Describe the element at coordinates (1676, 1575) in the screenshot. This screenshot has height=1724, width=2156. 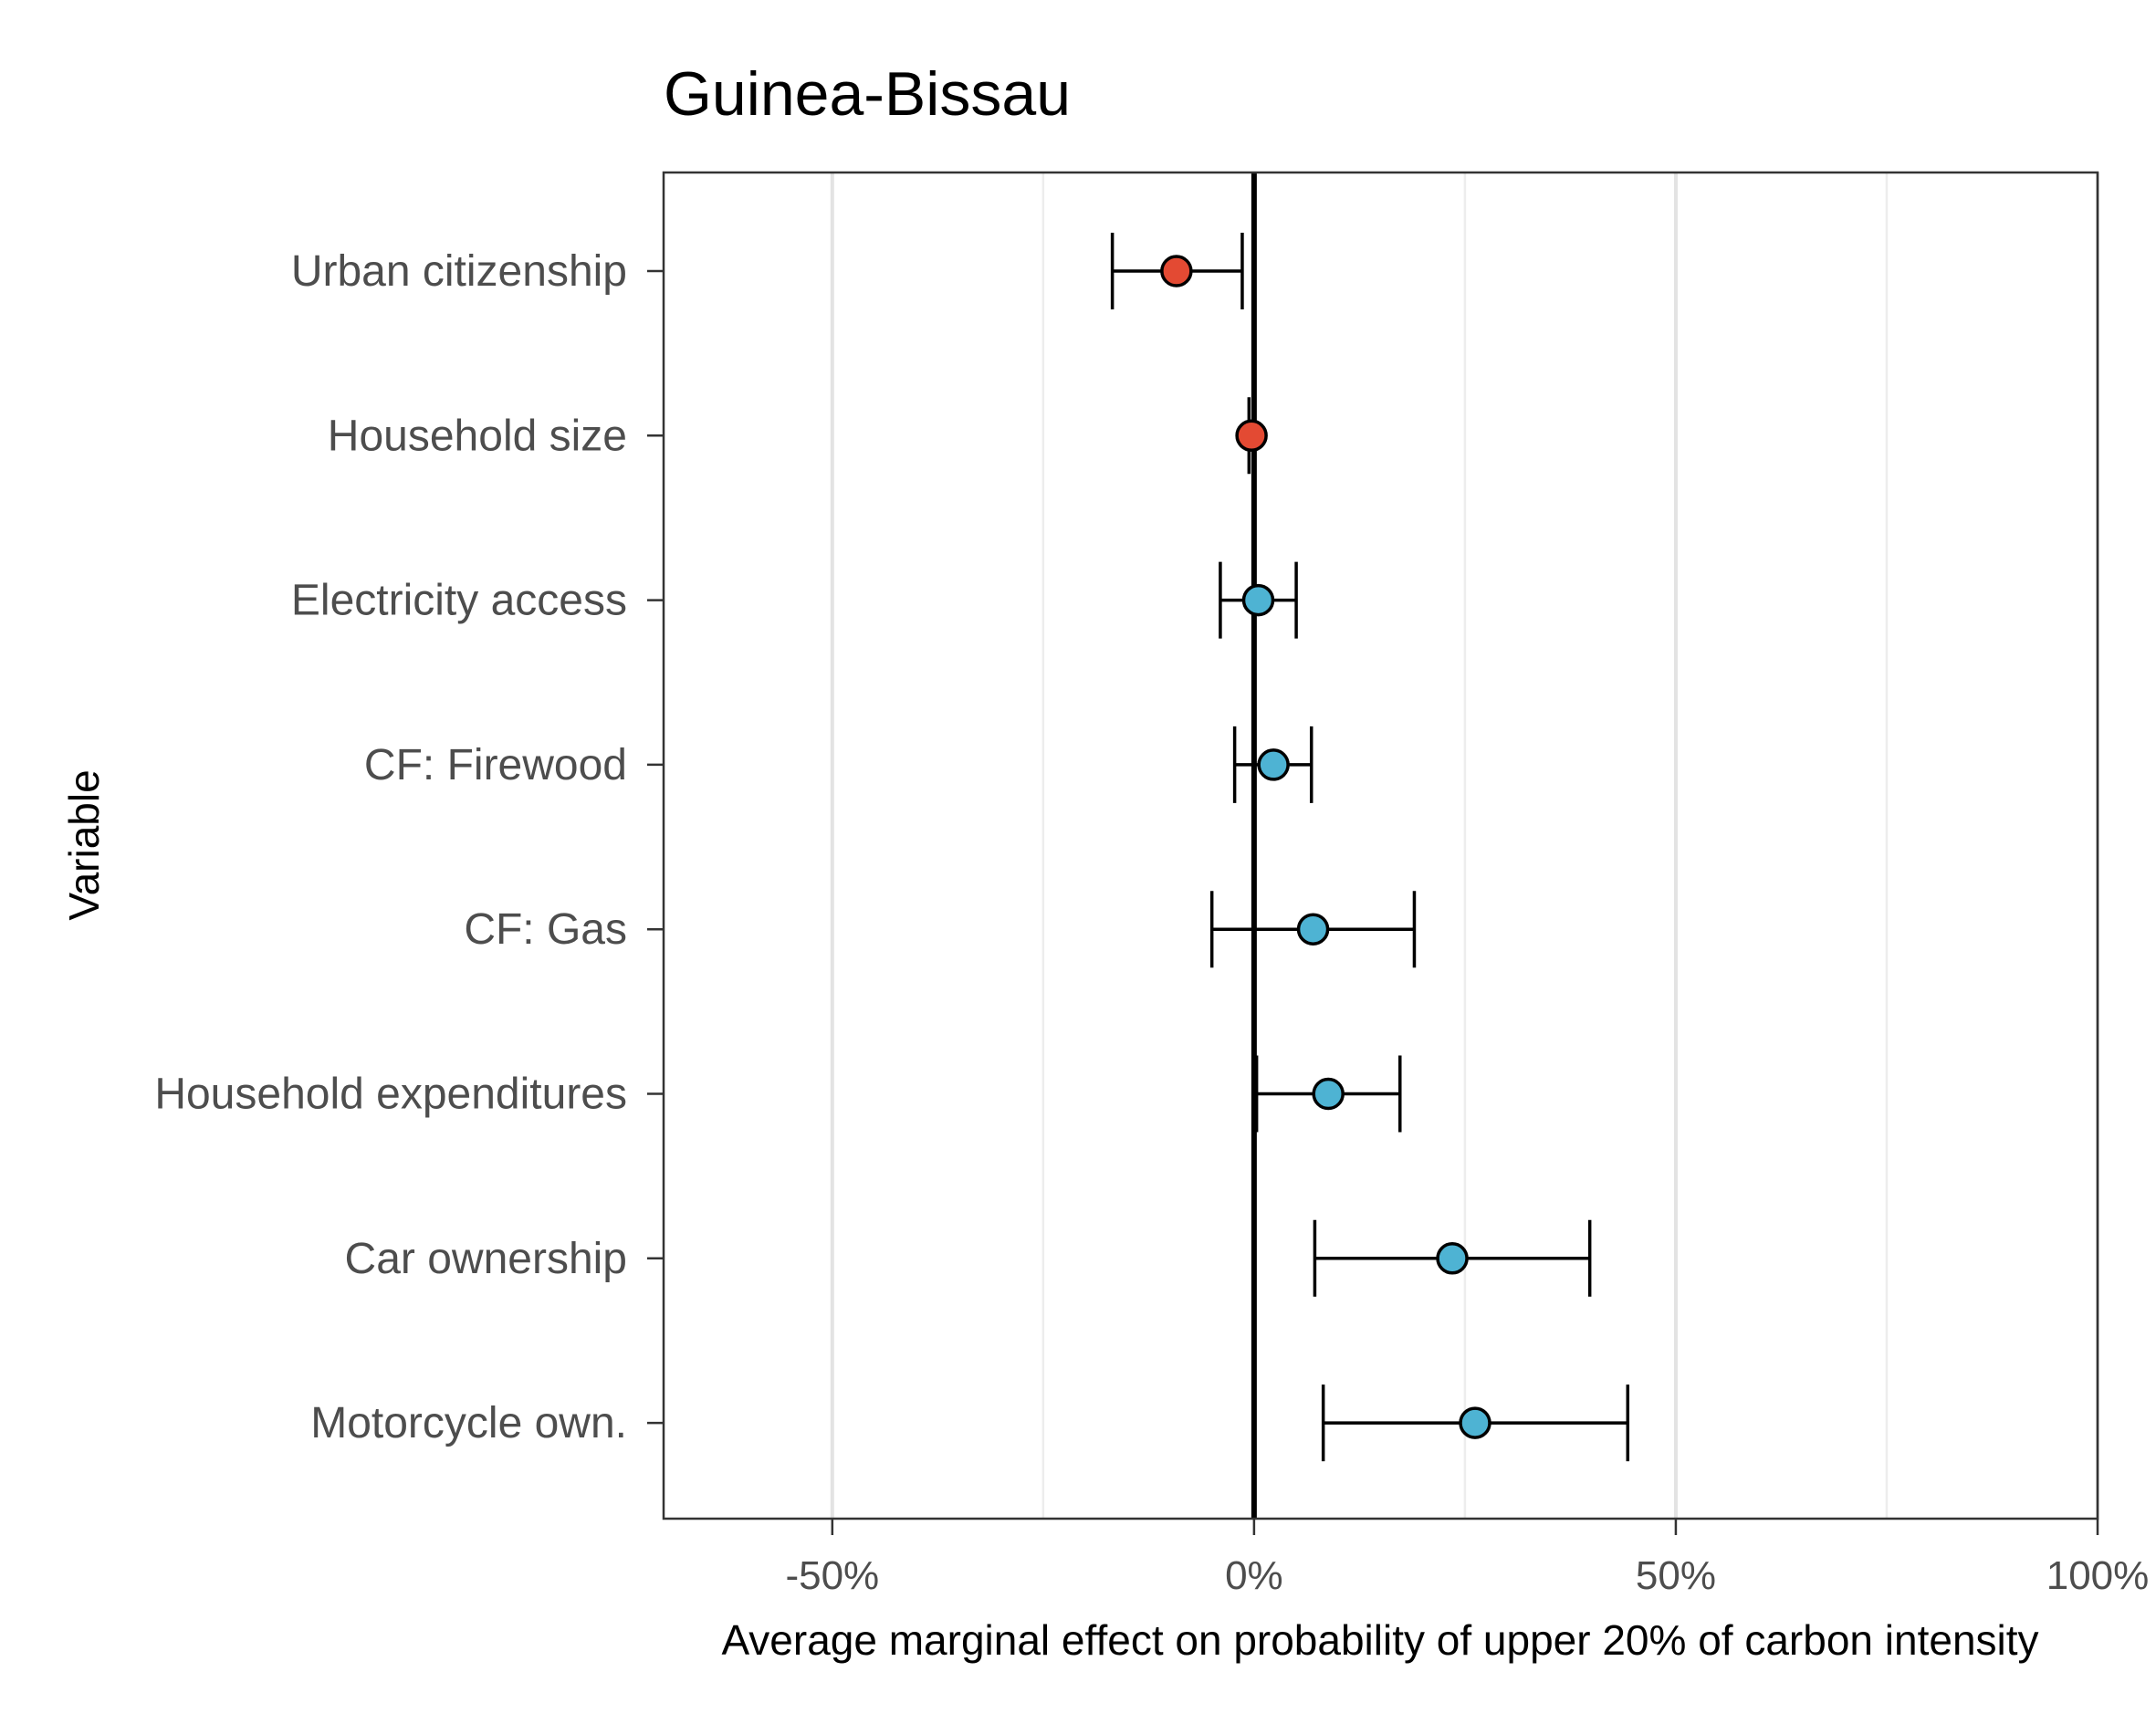
I see `x-tick-label-2: 50%` at that location.